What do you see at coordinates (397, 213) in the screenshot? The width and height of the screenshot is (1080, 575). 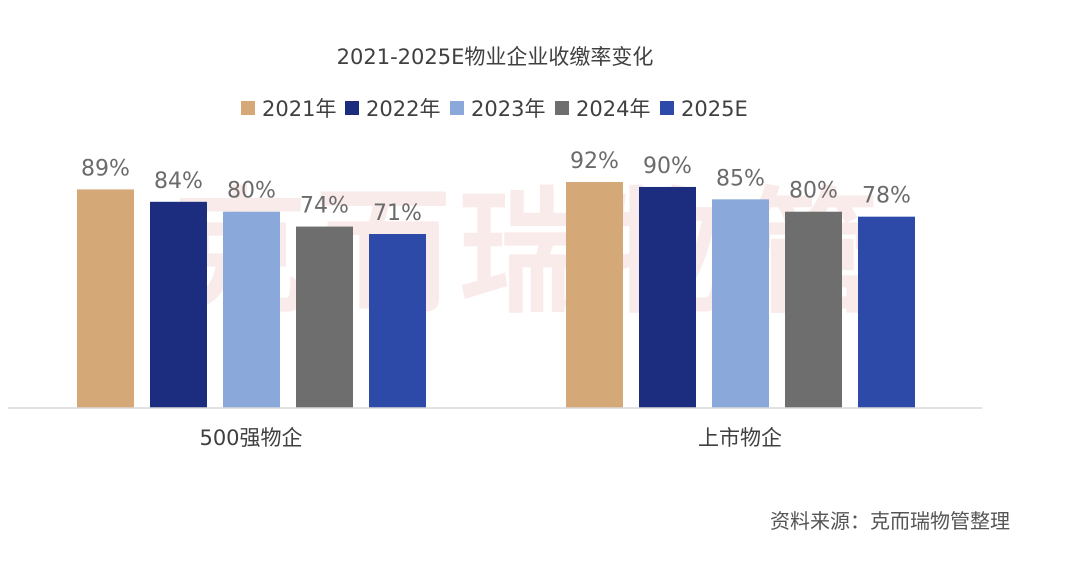 I see `data-label-1-5: 71%` at bounding box center [397, 213].